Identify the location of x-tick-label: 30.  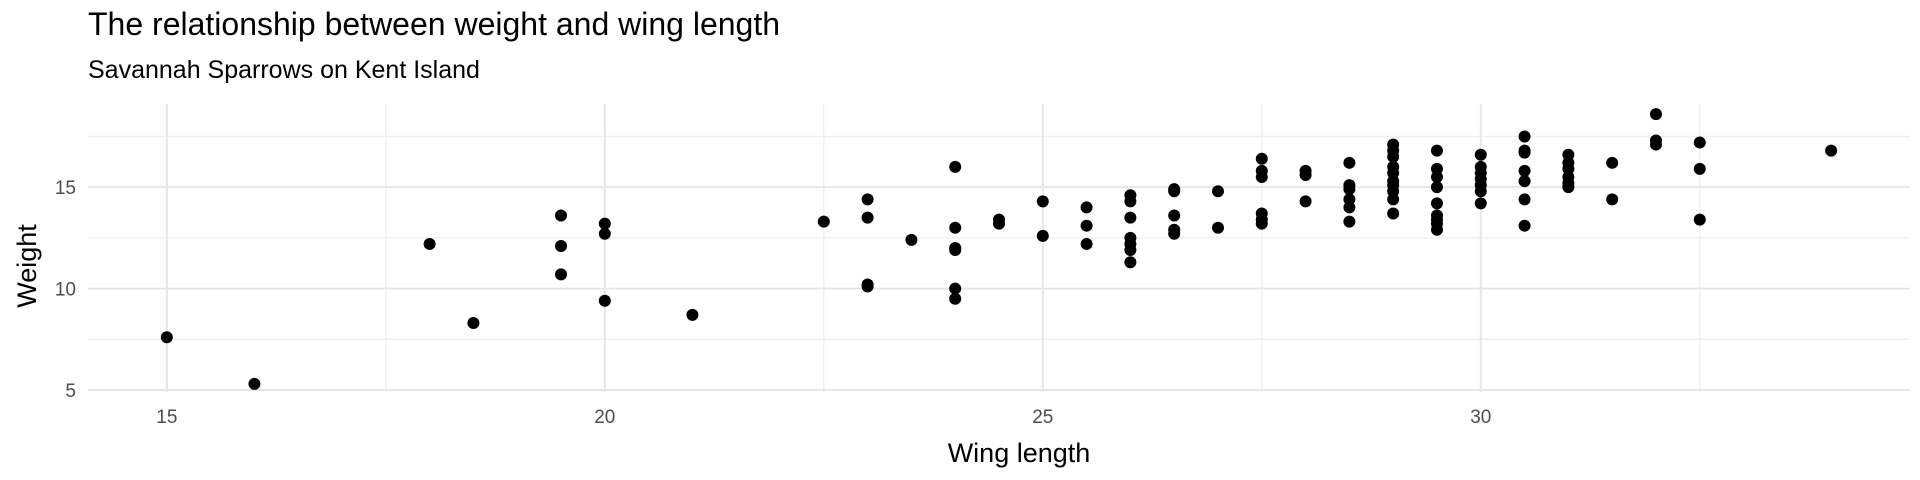
(1480, 417).